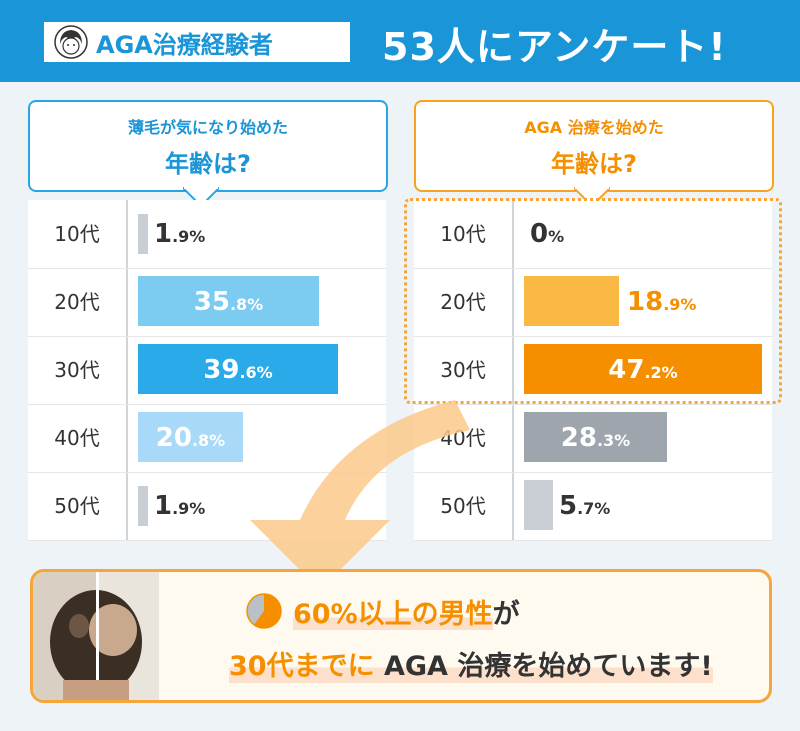 The image size is (800, 731). I want to click on highlight-dotted-box, so click(593, 301).